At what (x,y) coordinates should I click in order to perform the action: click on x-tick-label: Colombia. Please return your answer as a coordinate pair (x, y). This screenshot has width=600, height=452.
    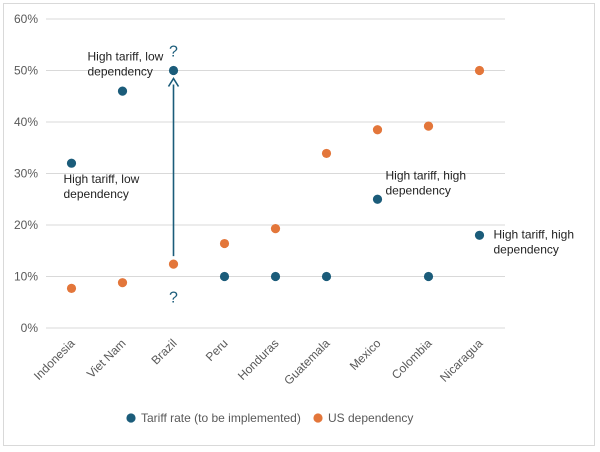
    Looking at the image, I should click on (412, 359).